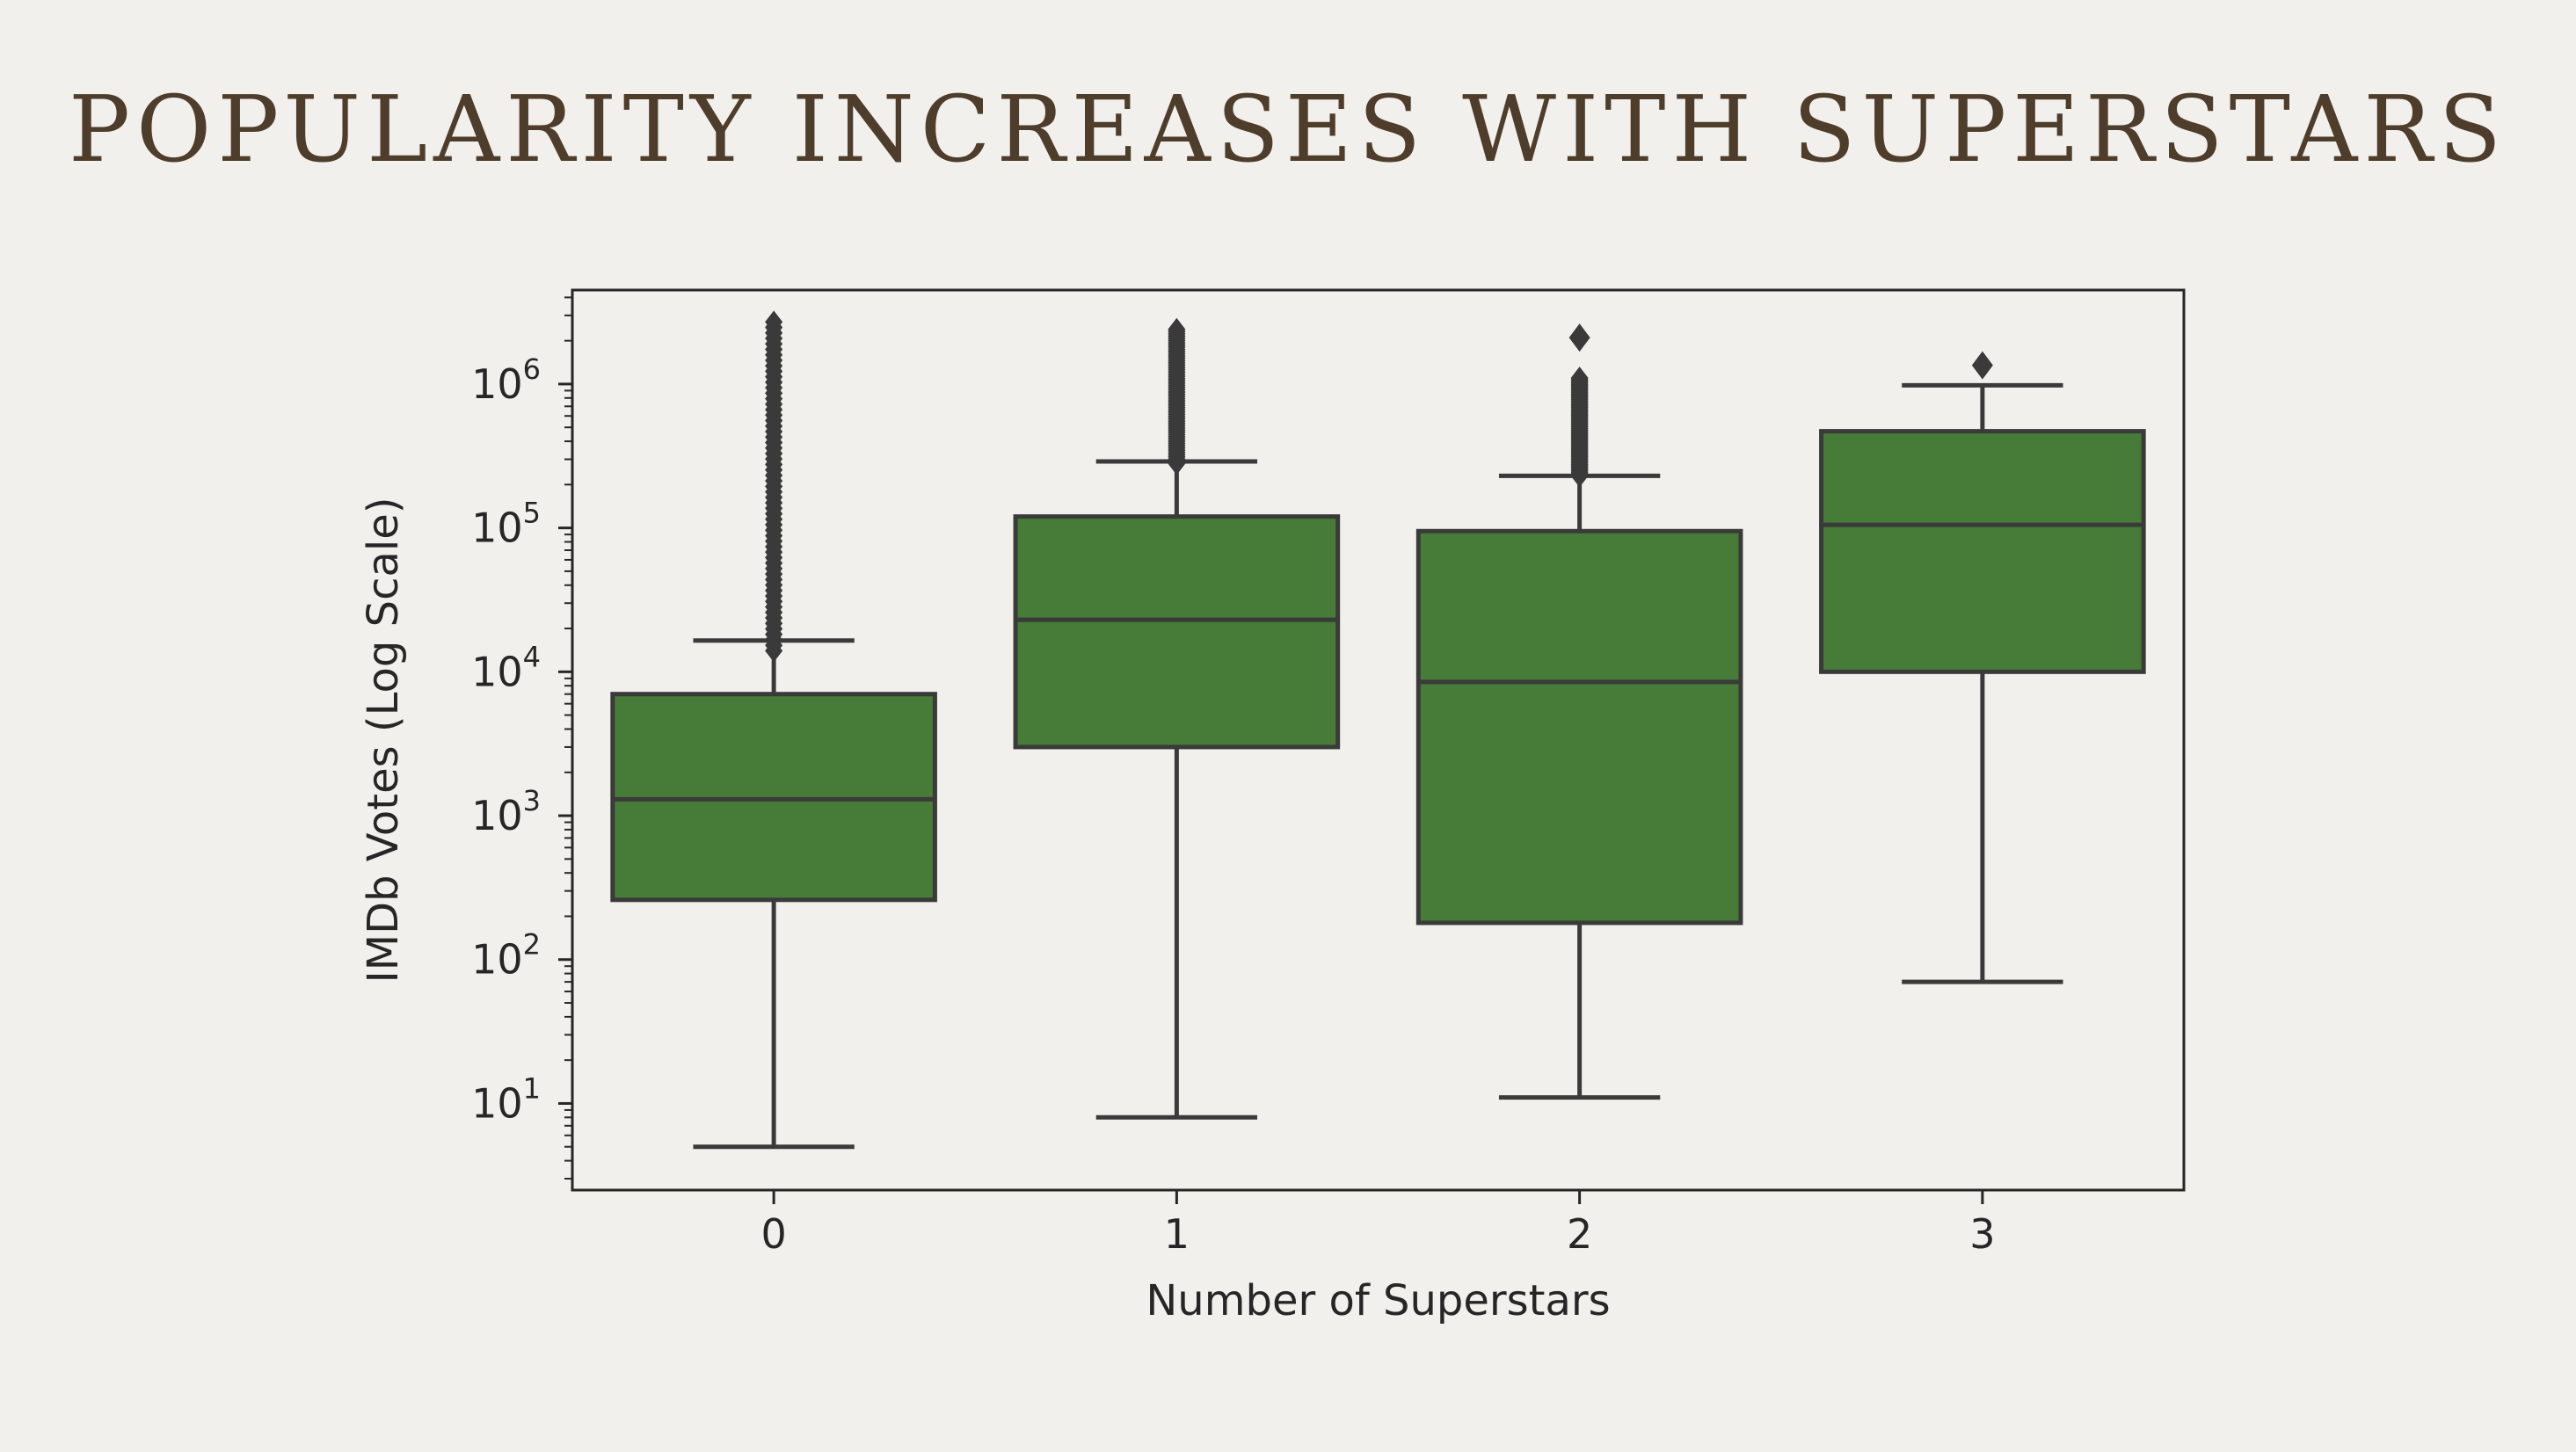  Describe the element at coordinates (1982, 1234) in the screenshot. I see `x-tick-label: 3` at that location.